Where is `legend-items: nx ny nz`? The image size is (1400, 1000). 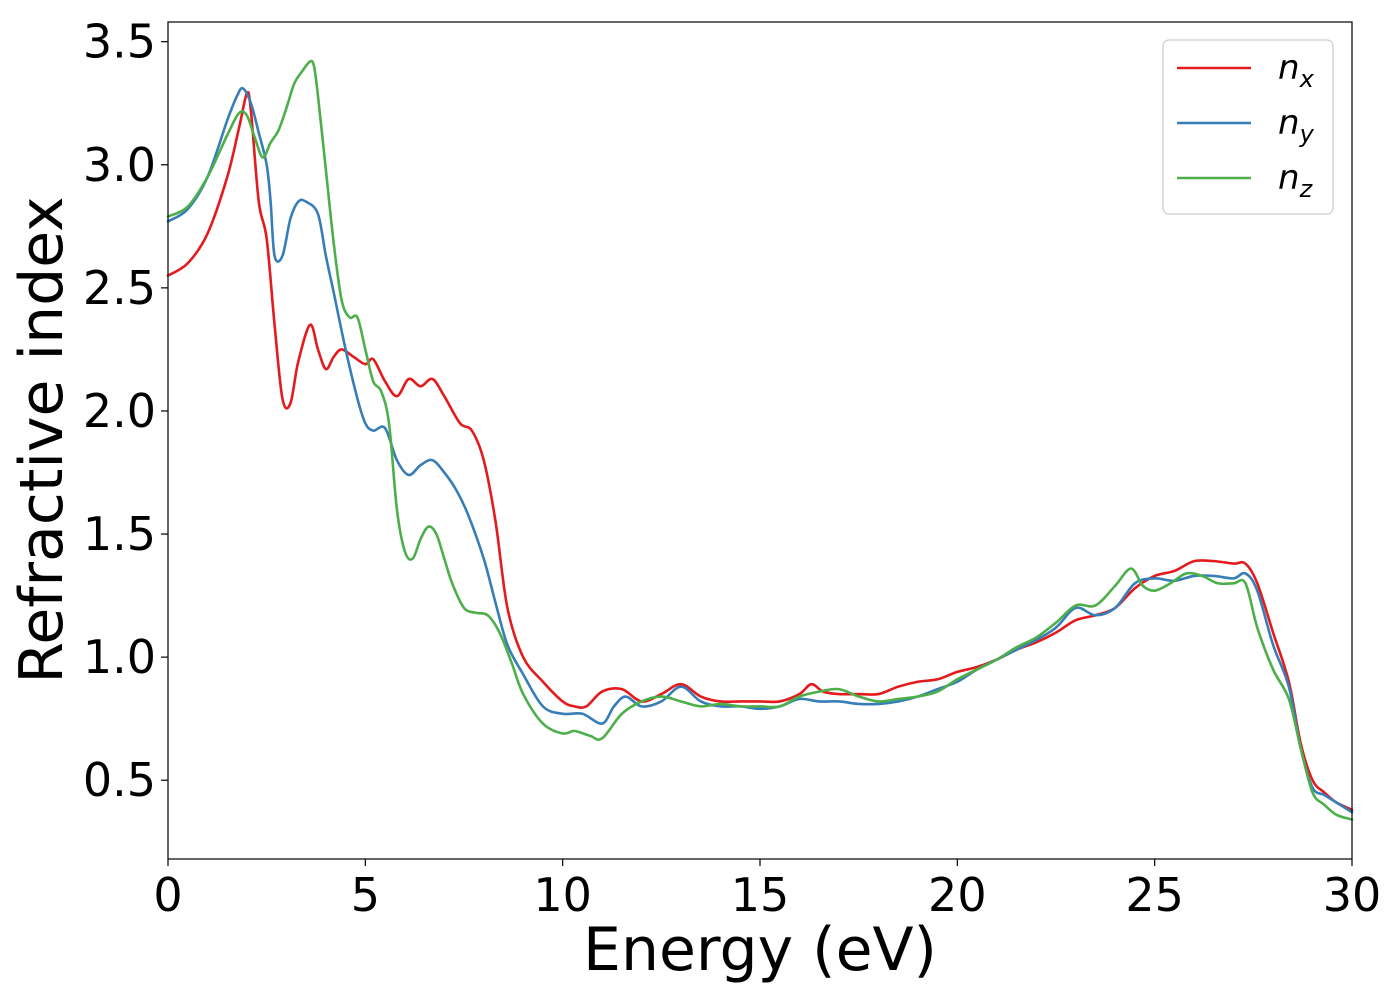 legend-items: nx ny nz is located at coordinates (1246, 125).